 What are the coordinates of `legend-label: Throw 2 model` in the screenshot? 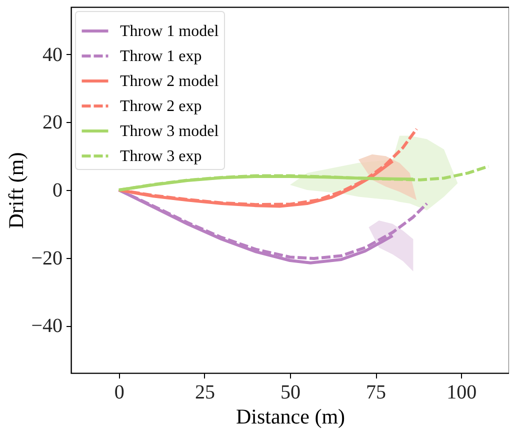 It's located at (170, 81).